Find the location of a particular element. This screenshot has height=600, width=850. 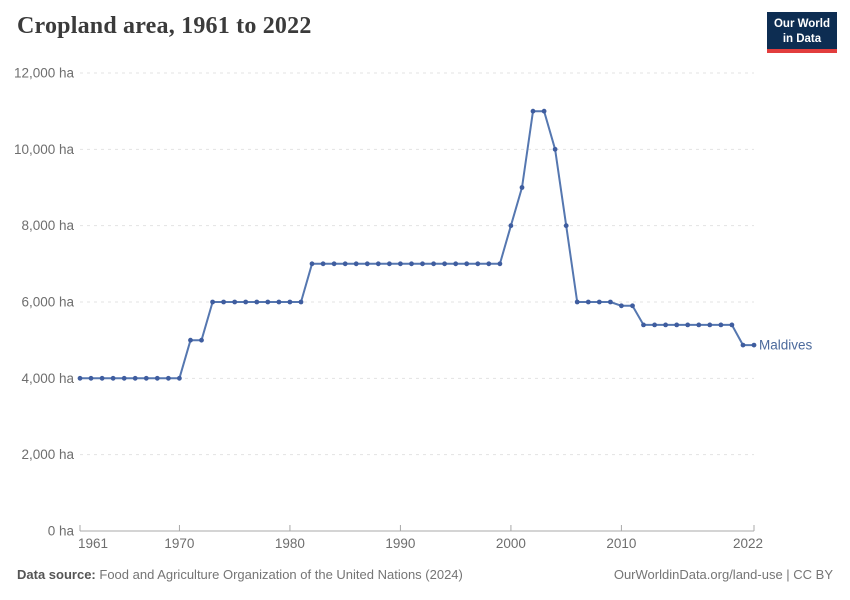

owid-logo: Our World in Data is located at coordinates (801, 33).